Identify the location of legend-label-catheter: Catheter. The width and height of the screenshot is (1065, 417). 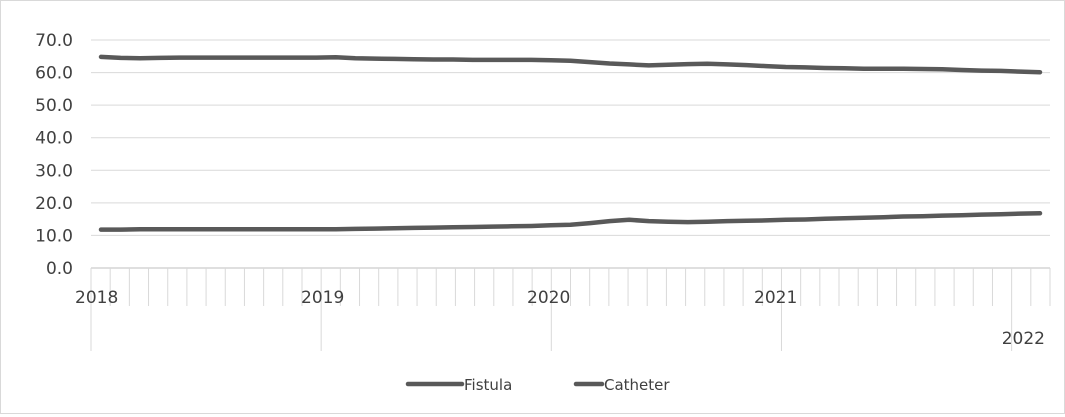
(637, 385).